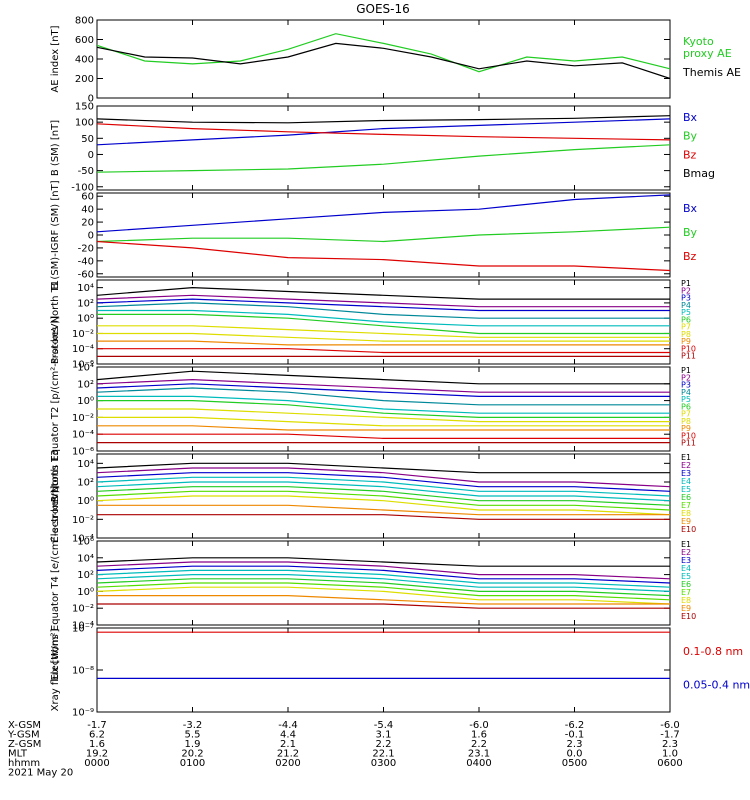 The image size is (750, 800). What do you see at coordinates (383, 510) in the screenshot?
I see `series-line-e9` at bounding box center [383, 510].